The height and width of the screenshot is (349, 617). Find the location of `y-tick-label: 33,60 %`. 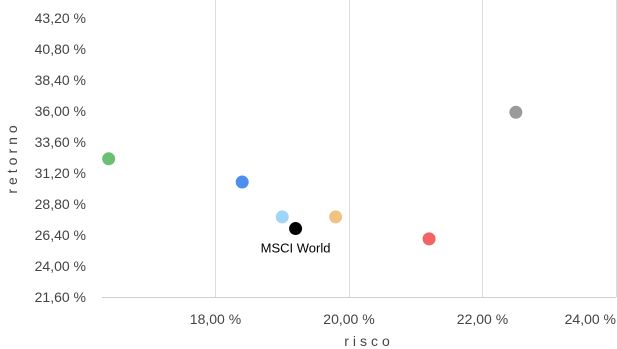

y-tick-label: 33,60 % is located at coordinates (60, 142).